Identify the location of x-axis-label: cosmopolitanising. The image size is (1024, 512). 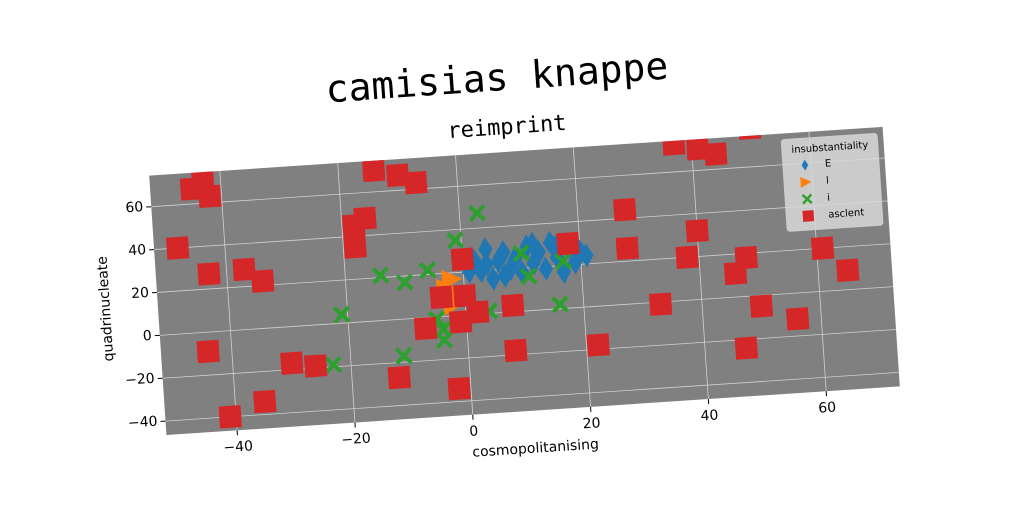
(536, 448).